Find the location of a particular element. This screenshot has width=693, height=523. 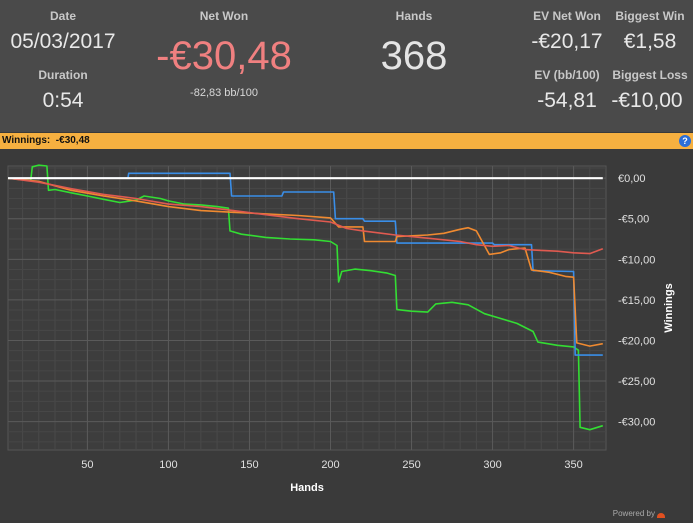

x-tick-label: 300 is located at coordinates (492, 465).